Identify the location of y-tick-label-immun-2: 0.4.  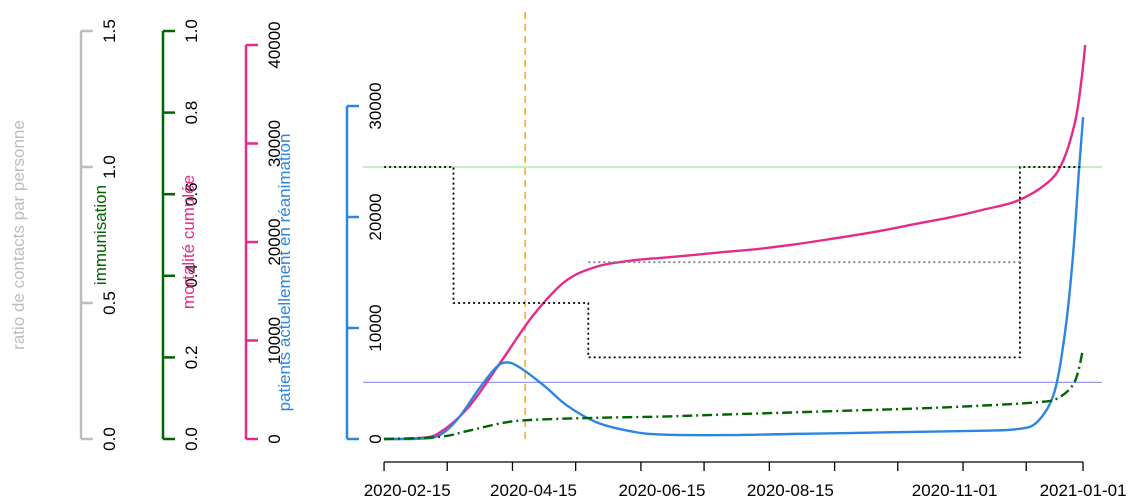
(191, 276).